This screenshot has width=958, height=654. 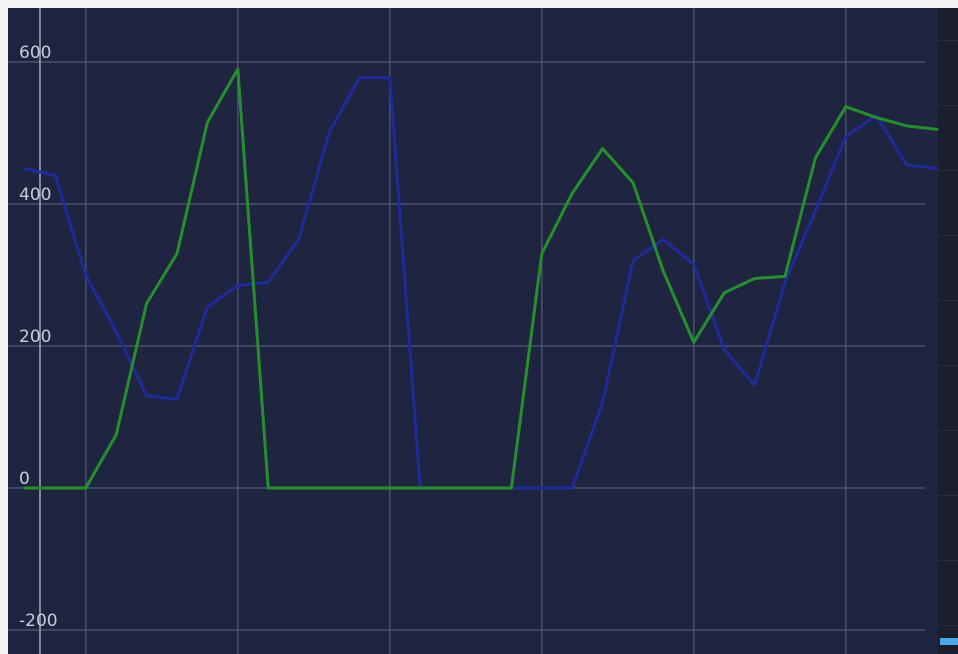 What do you see at coordinates (35, 195) in the screenshot?
I see `y-tick-label: 400` at bounding box center [35, 195].